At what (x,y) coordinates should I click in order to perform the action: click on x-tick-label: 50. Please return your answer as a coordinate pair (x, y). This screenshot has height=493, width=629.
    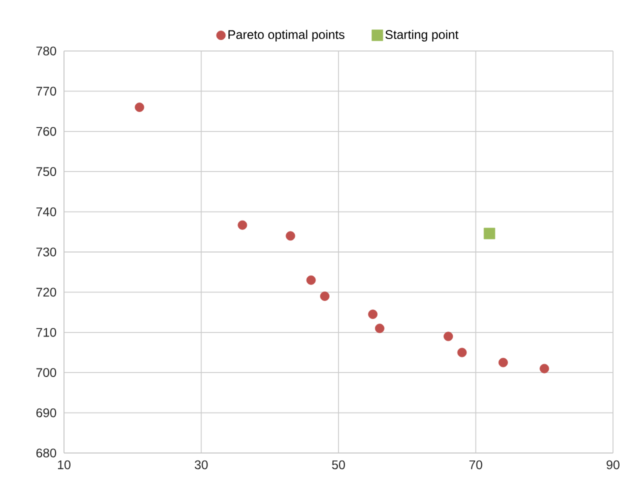
    Looking at the image, I should click on (338, 465).